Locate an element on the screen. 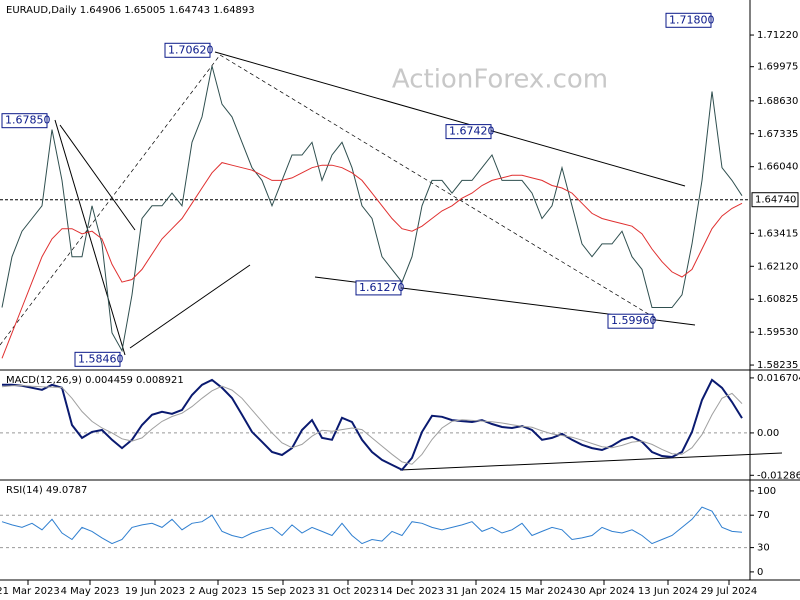 This screenshot has width=800, height=600. indicator-label: MACD(12,26,9) 0.004459 0.008921 is located at coordinates (95, 380).